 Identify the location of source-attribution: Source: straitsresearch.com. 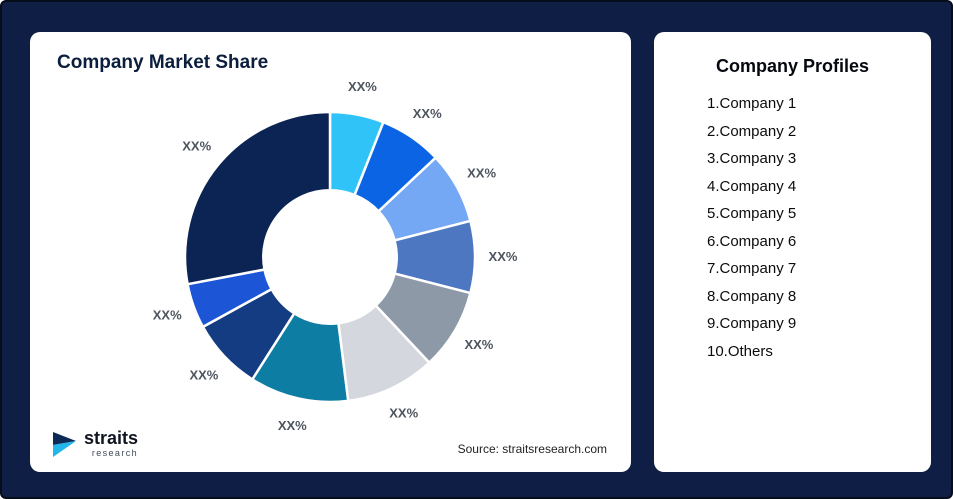
(532, 449).